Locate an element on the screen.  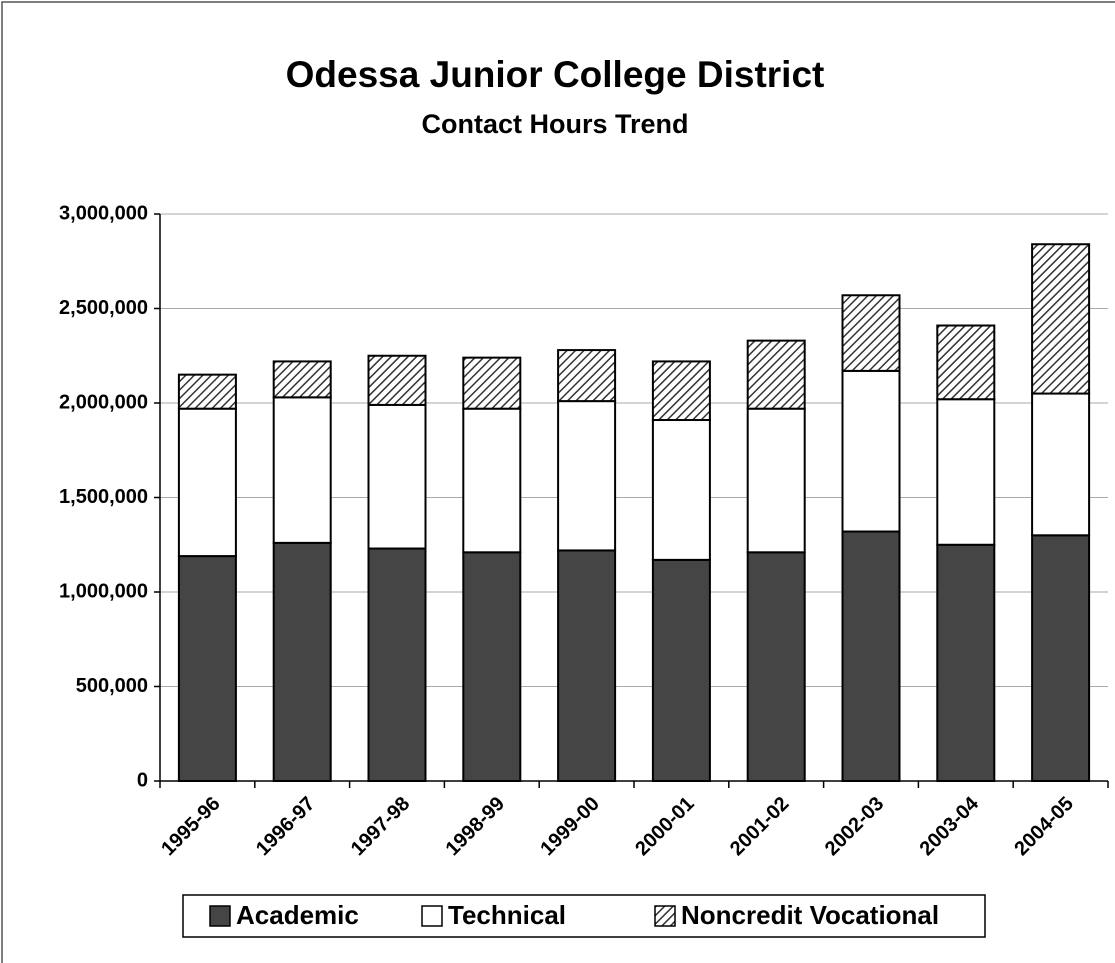
y-tick-label: 2,500,000 is located at coordinates (103, 308).